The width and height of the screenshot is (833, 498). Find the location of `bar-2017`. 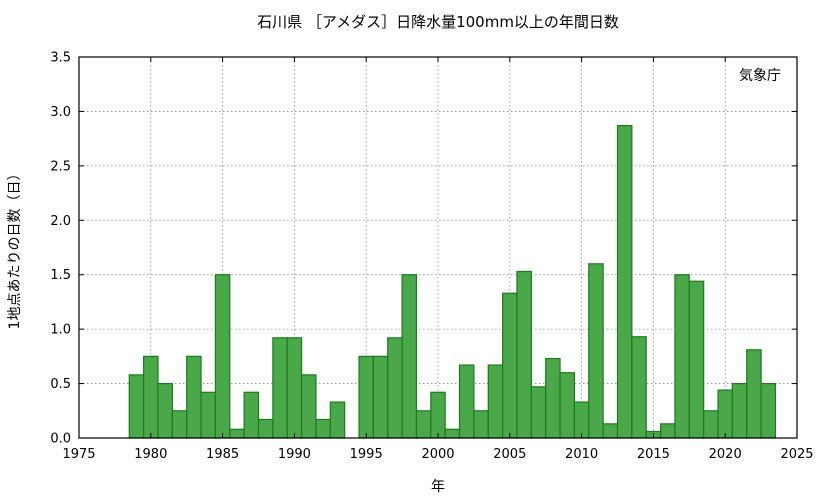

bar-2017 is located at coordinates (682, 356).